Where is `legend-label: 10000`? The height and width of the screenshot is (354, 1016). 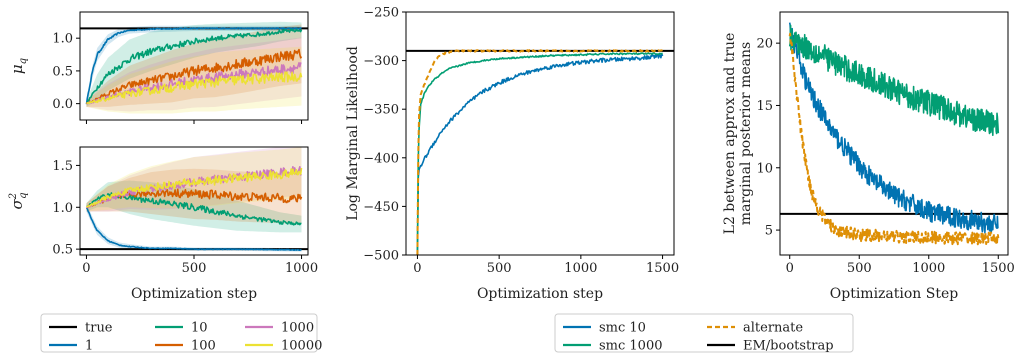
legend-label: 10000 is located at coordinates (301, 346).